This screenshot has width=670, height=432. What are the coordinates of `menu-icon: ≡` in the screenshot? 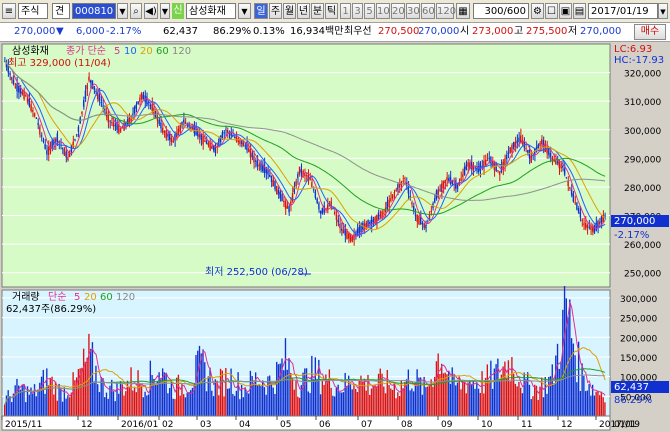 It's located at (9, 11).